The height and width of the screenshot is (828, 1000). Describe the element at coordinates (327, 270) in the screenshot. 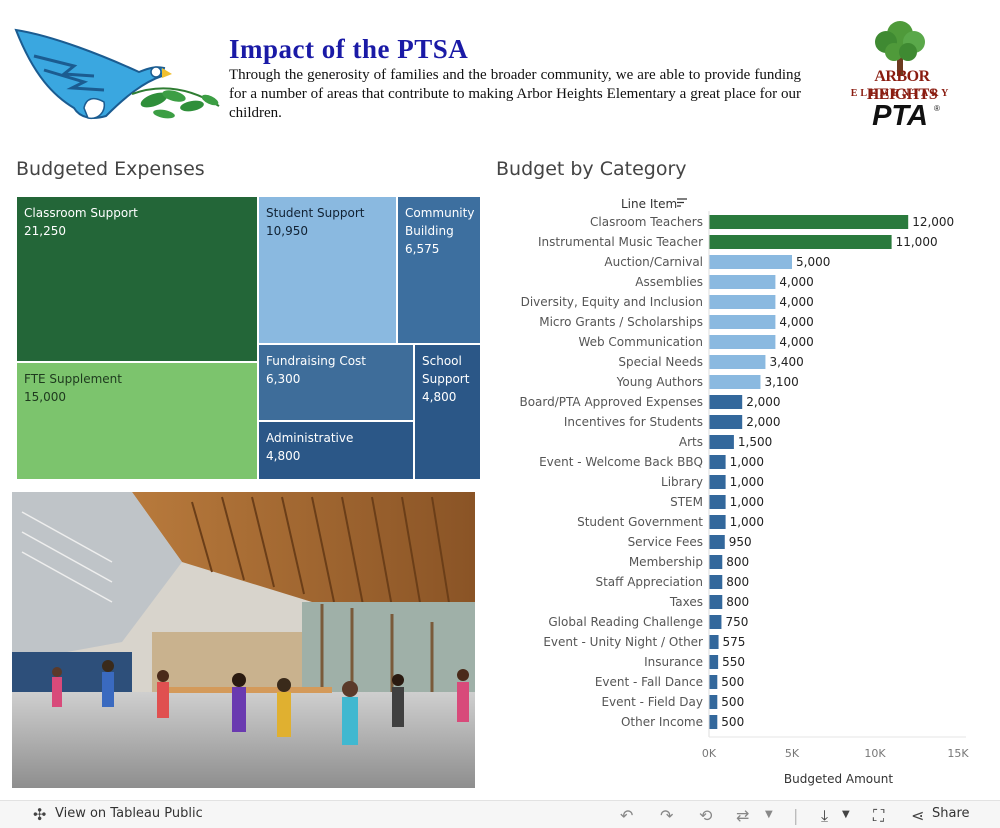

I see `treemap-cell-student-support: Student Support 10,950` at that location.